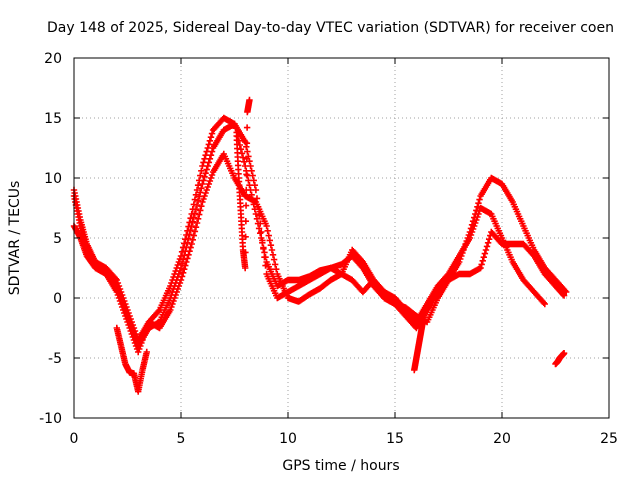 This screenshot has height=480, width=640. Describe the element at coordinates (74, 439) in the screenshot. I see `x-tick-label: 0` at that location.